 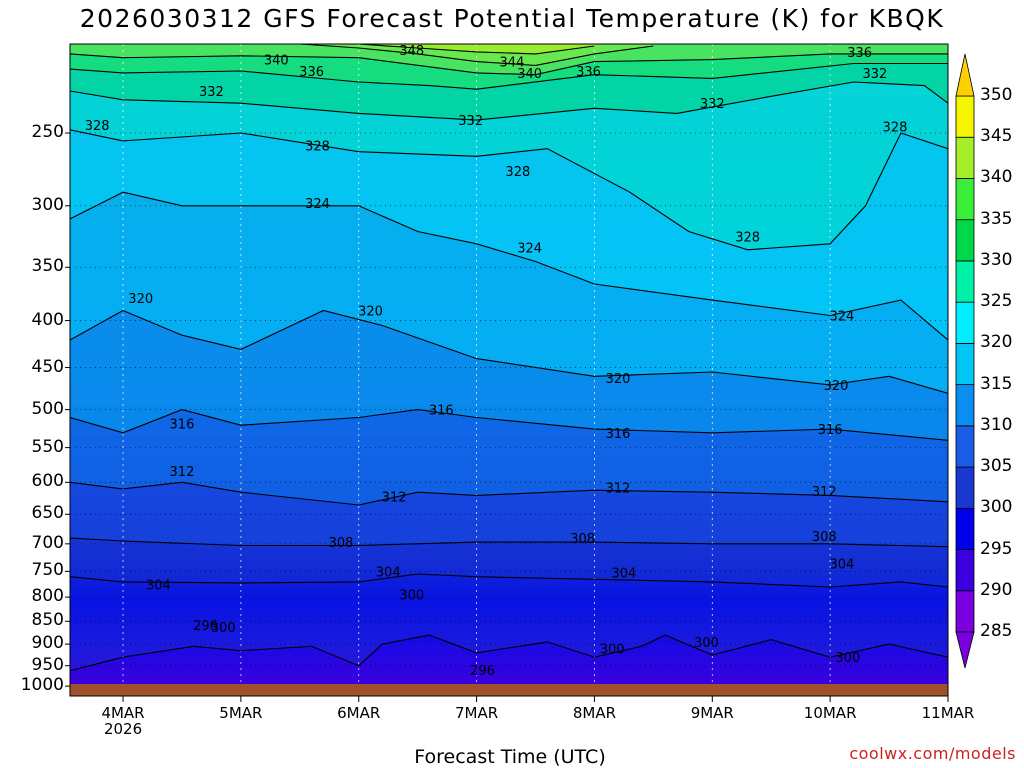 What do you see at coordinates (996, 589) in the screenshot?
I see `colorbar-label: 290` at bounding box center [996, 589].